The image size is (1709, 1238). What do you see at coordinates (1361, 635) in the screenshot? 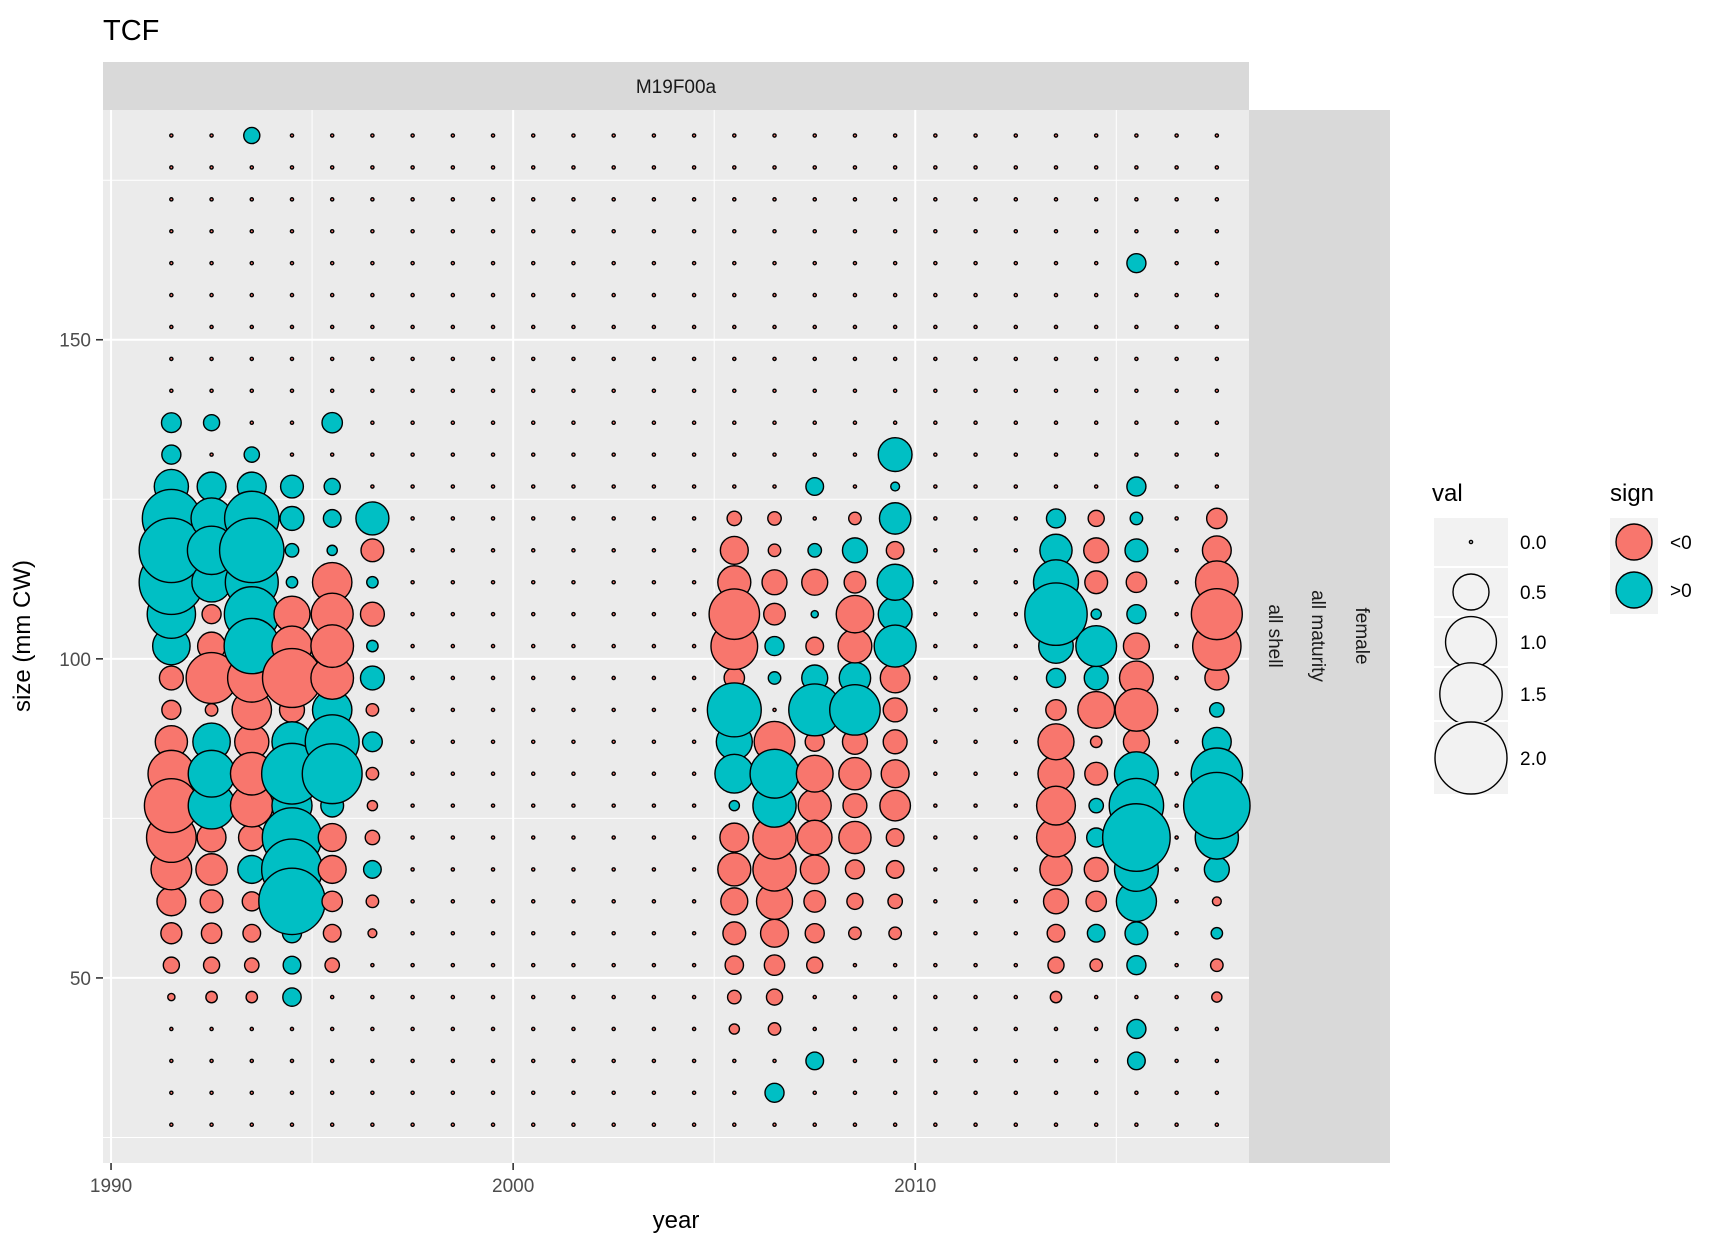
I see `facet-label-right: female` at bounding box center [1361, 635].